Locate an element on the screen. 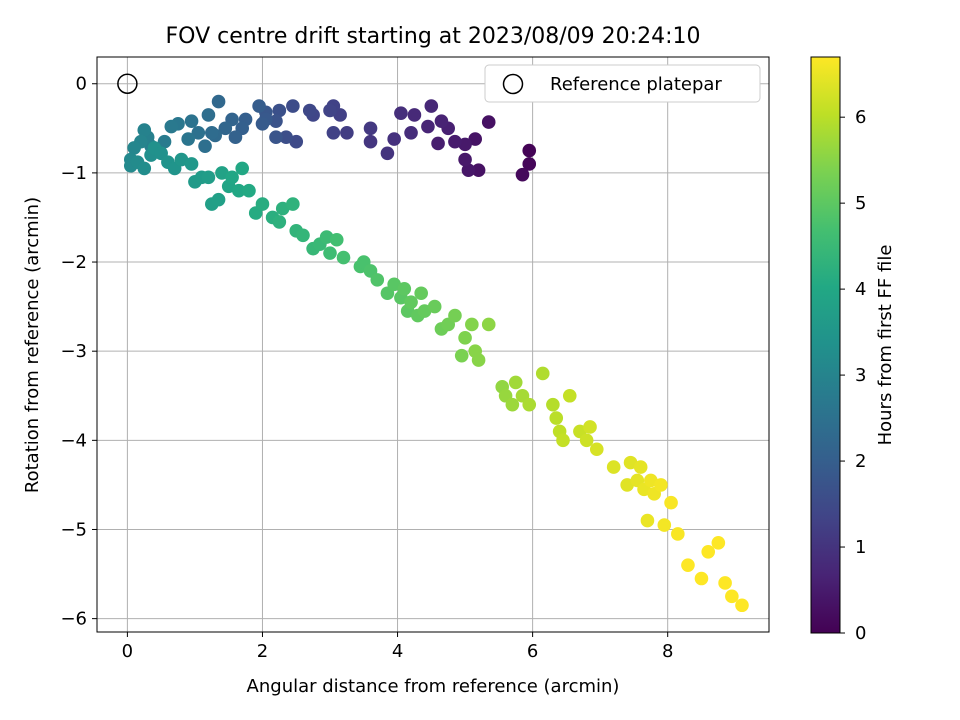 The height and width of the screenshot is (720, 960). y-tick-label: −6 is located at coordinates (73, 619).